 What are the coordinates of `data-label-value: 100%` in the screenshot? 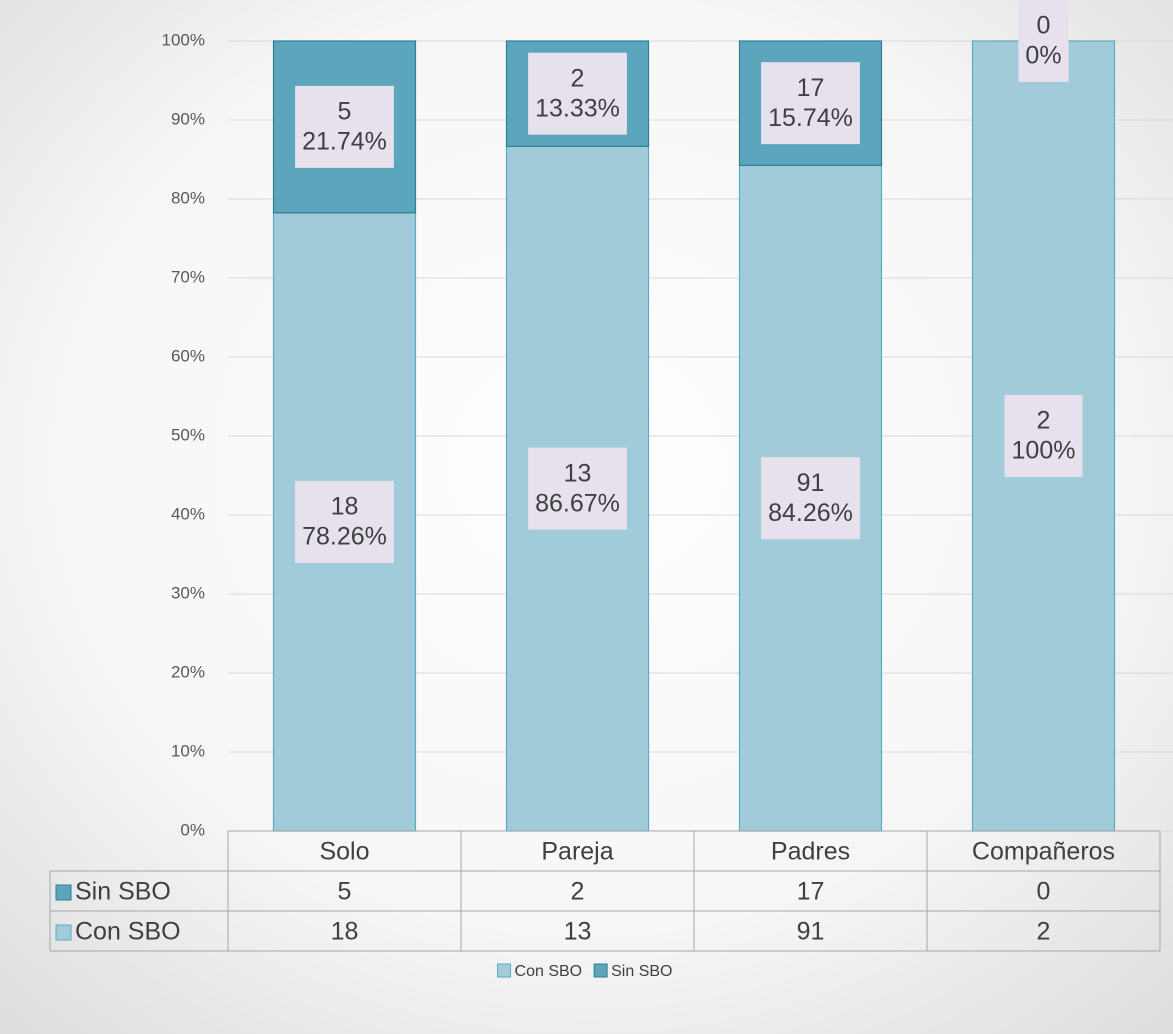 It's located at (1044, 451).